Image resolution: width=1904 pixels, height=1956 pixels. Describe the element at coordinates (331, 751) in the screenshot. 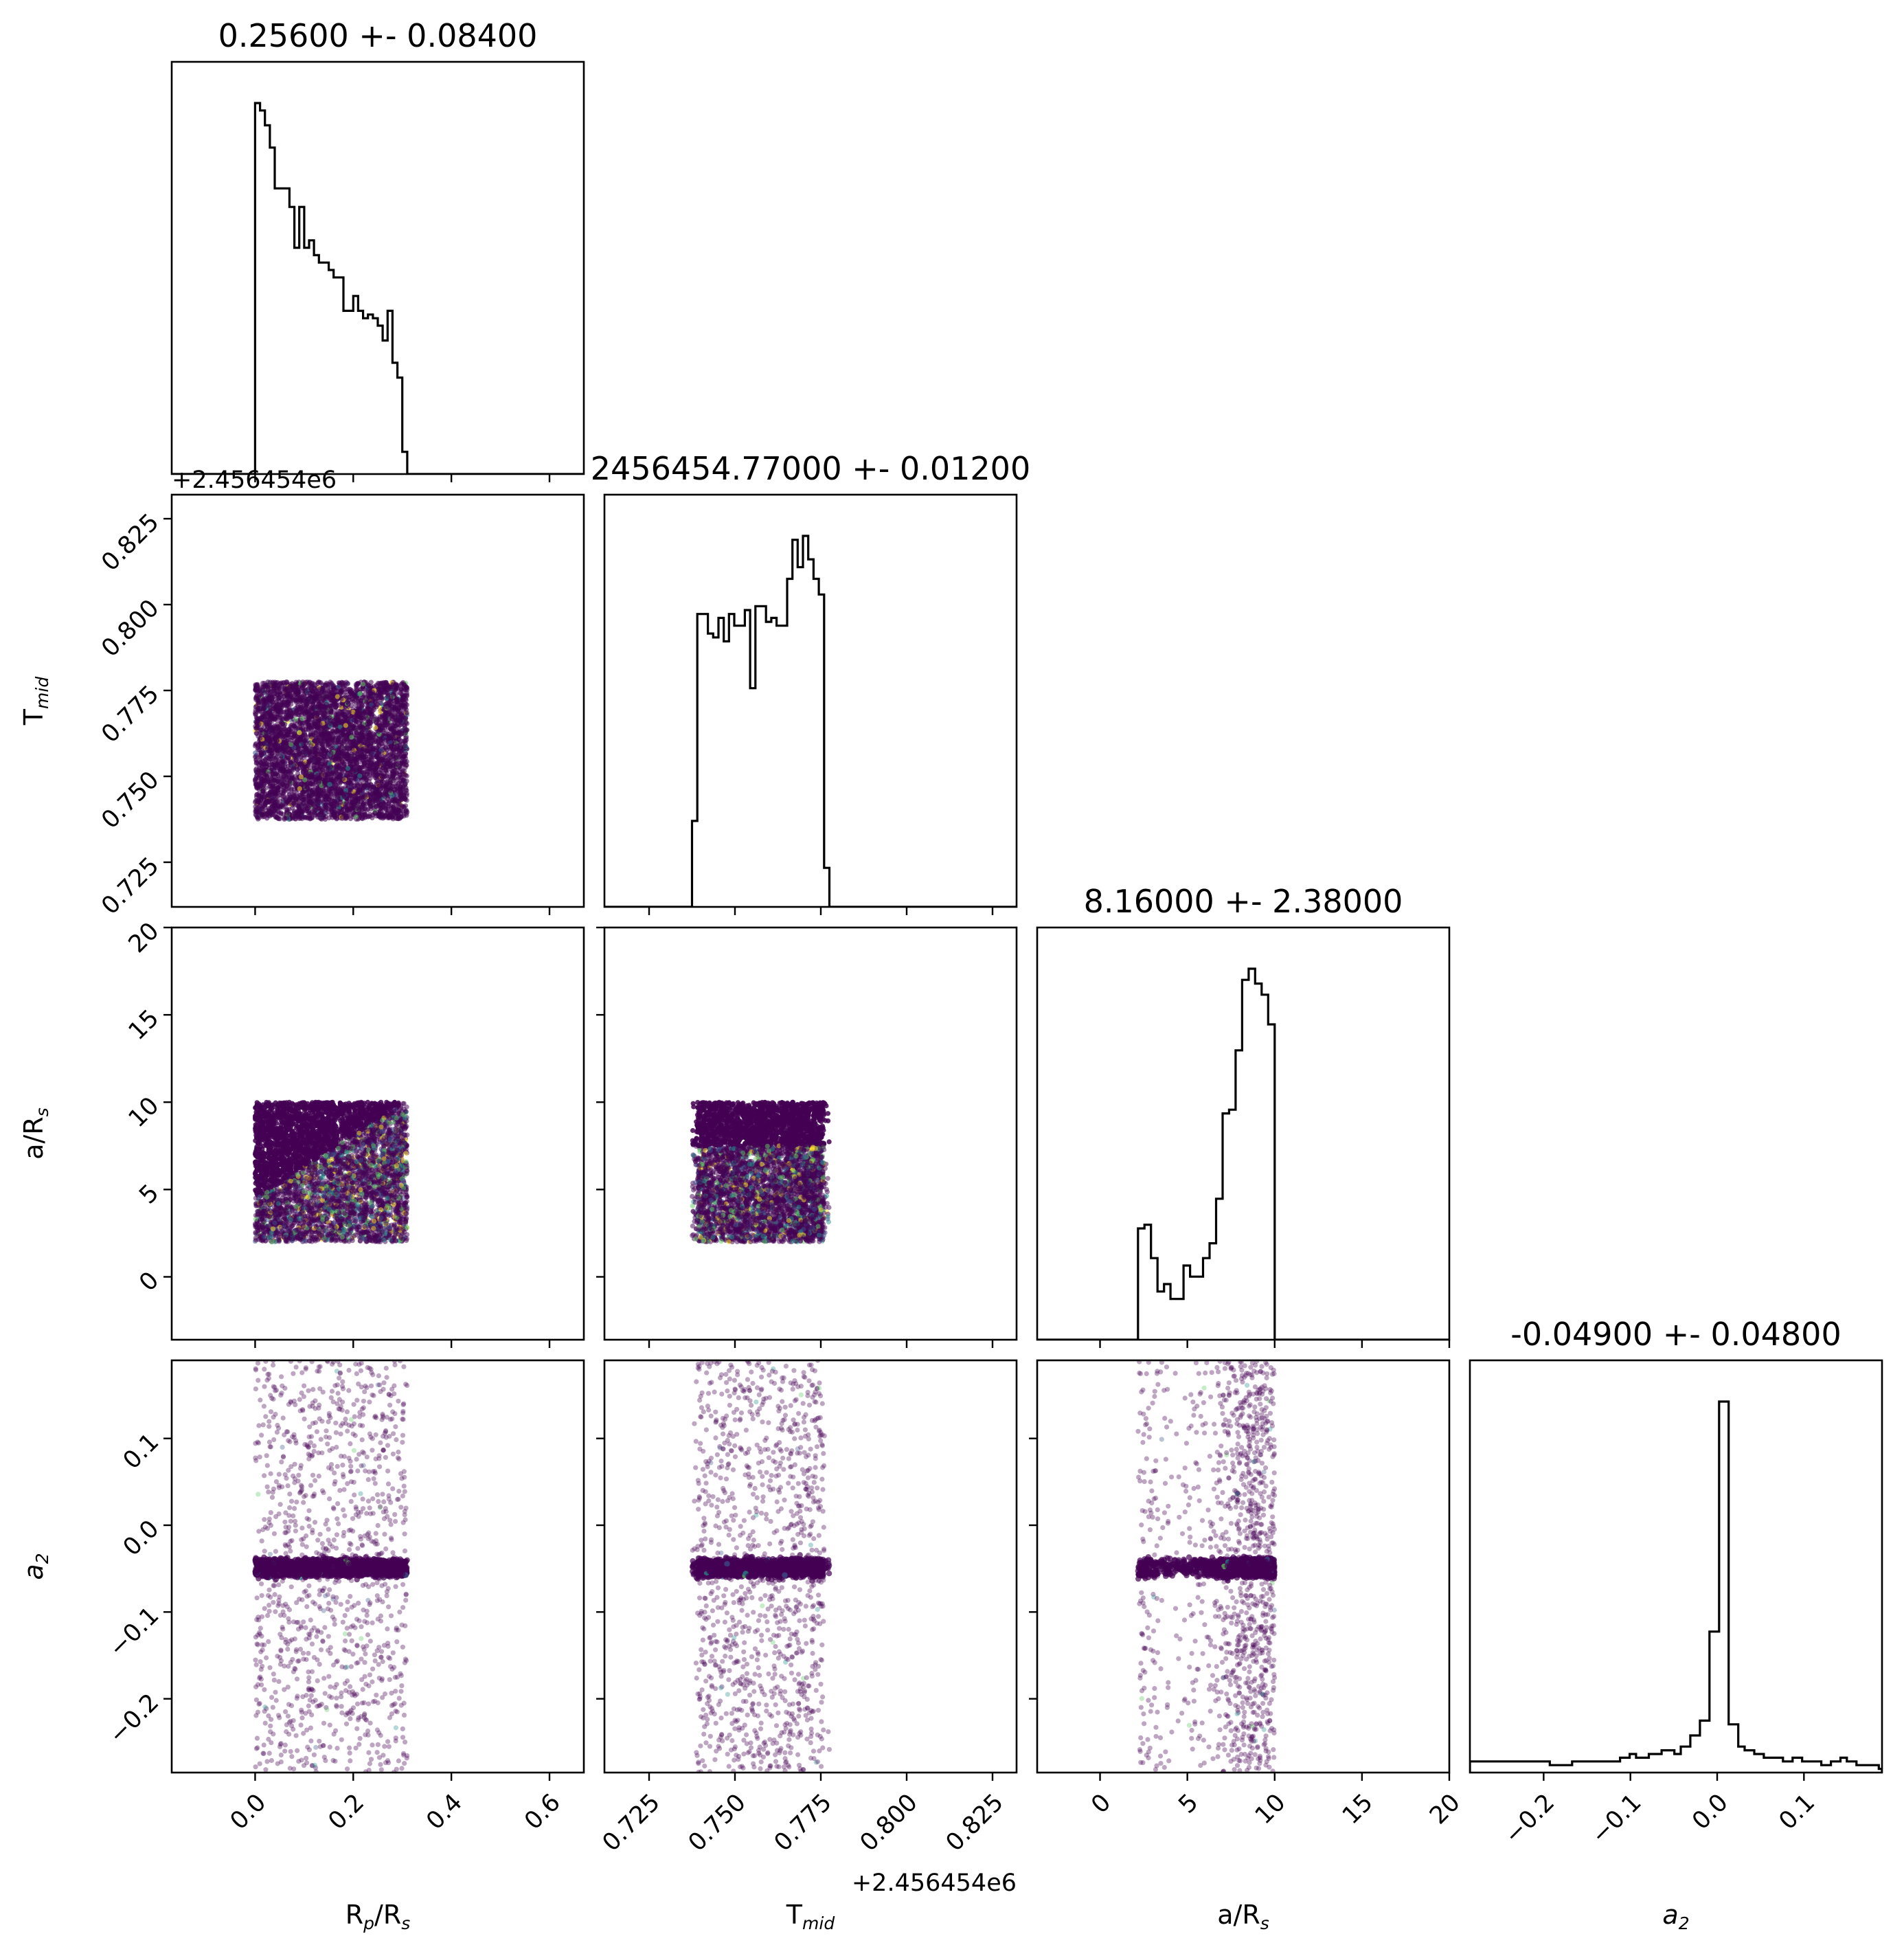

I see `scatter-panel-tmid-vs-rp` at that location.